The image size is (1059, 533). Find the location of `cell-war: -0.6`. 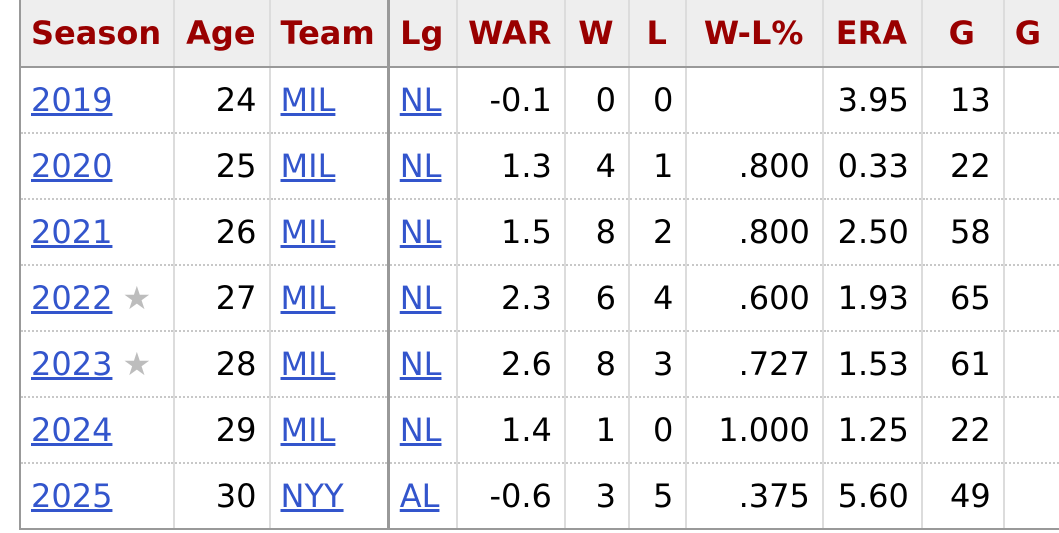

cell-war: -0.6 is located at coordinates (511, 496).